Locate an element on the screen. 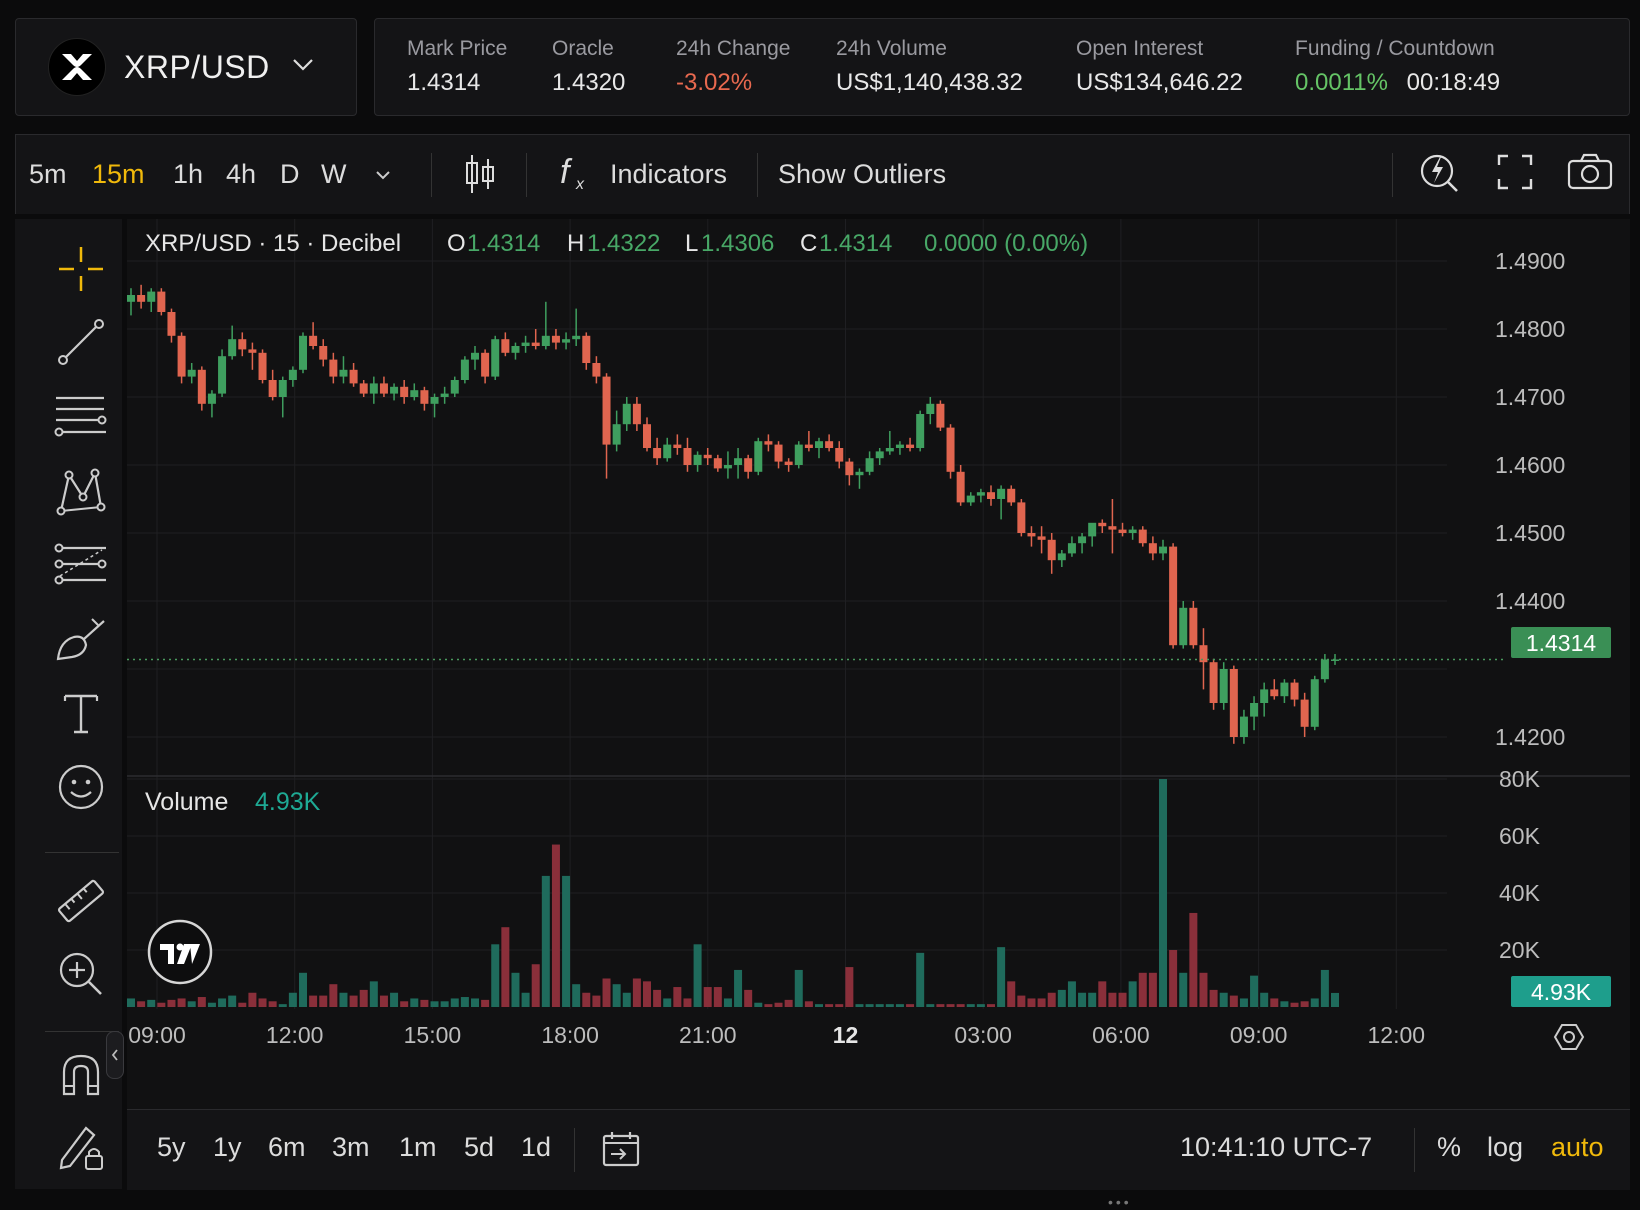 The height and width of the screenshot is (1210, 1640). clock: 10:41:10 UTC-7 is located at coordinates (1276, 1147).